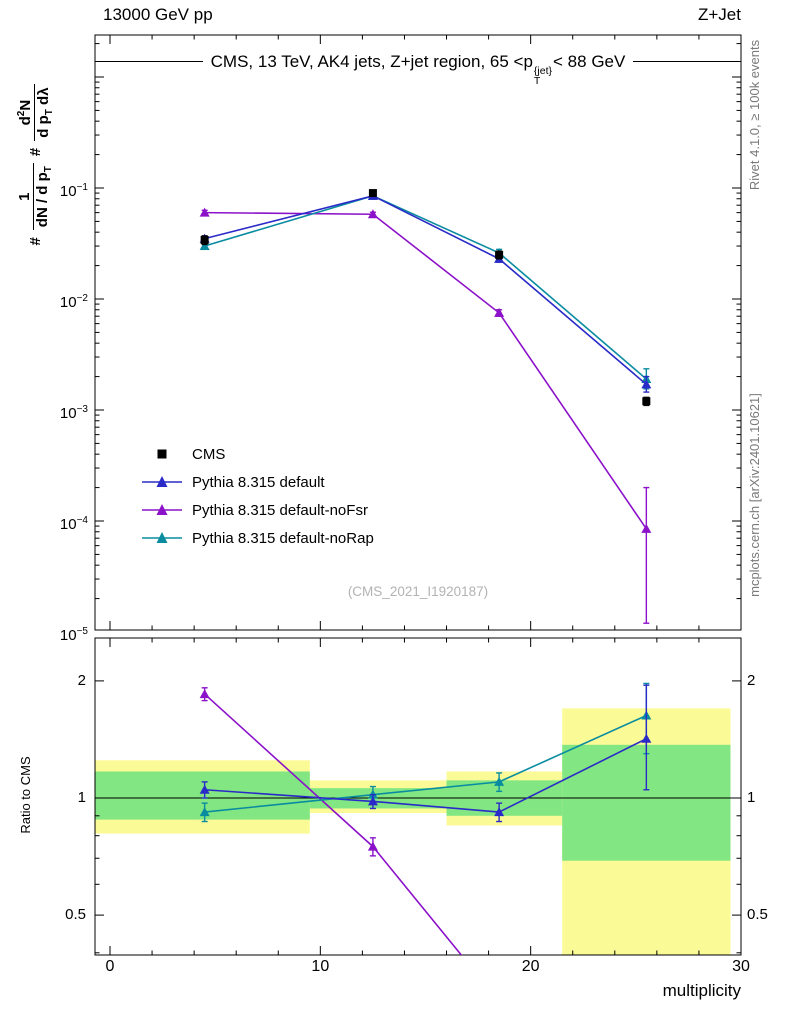 This screenshot has width=786, height=1024. I want to click on plot-title-suffix: < 88 GeV, so click(589, 61).